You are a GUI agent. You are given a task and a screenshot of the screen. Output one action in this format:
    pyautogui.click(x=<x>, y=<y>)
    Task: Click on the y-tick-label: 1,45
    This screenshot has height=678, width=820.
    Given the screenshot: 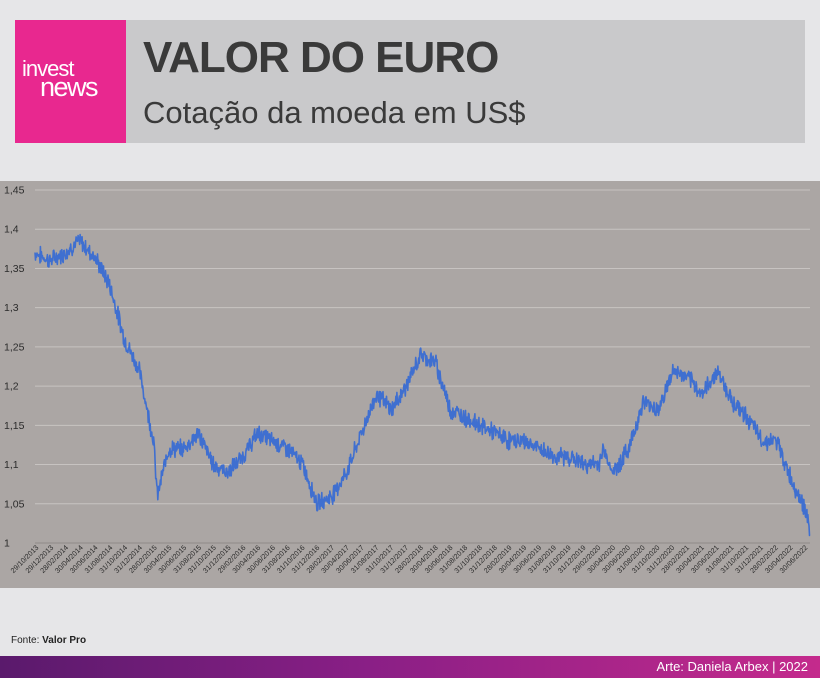 What is the action you would take?
    pyautogui.click(x=14, y=191)
    